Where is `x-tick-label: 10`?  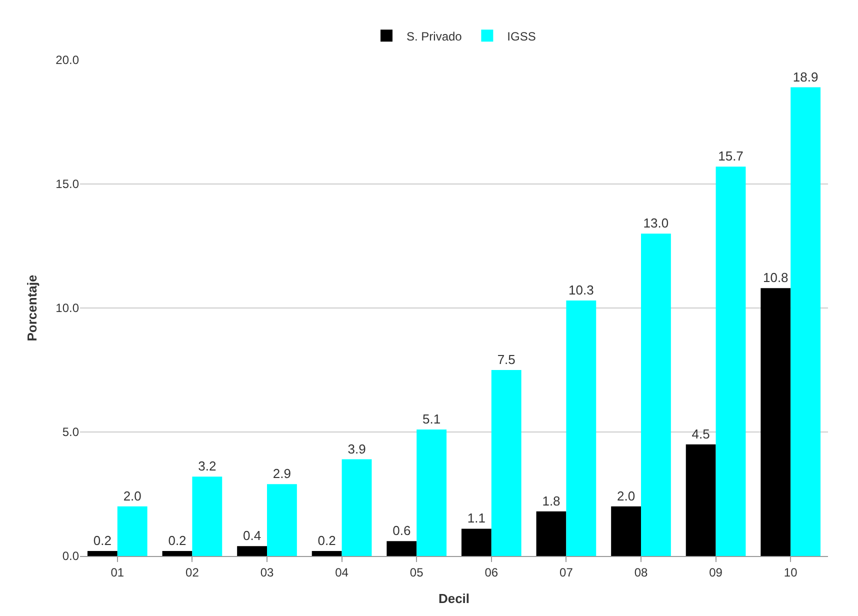
x-tick-label: 10 is located at coordinates (791, 572).